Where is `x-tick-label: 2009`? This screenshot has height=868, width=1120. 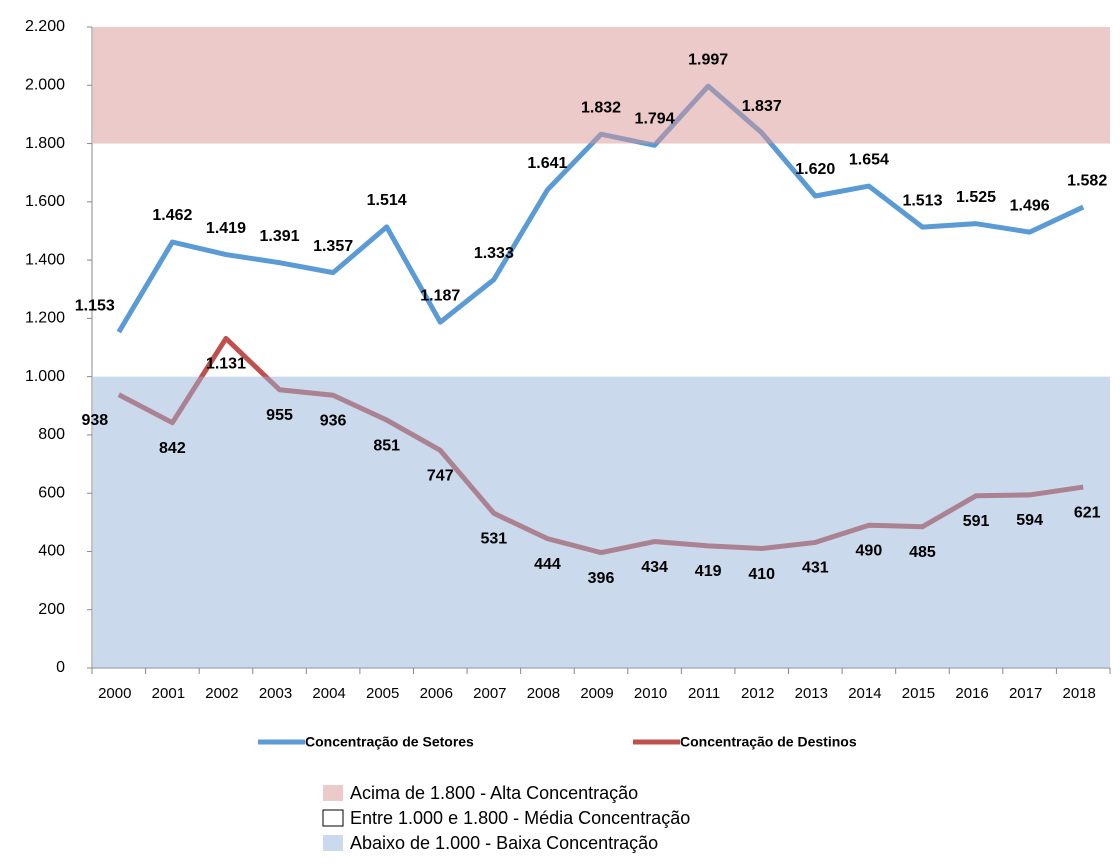
x-tick-label: 2009 is located at coordinates (596, 693).